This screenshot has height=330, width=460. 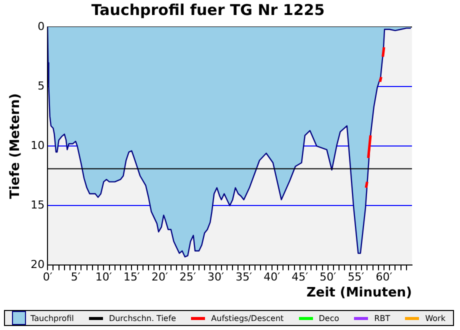 I want to click on x-axis-title: Zeit (Minuten), so click(x=359, y=293).